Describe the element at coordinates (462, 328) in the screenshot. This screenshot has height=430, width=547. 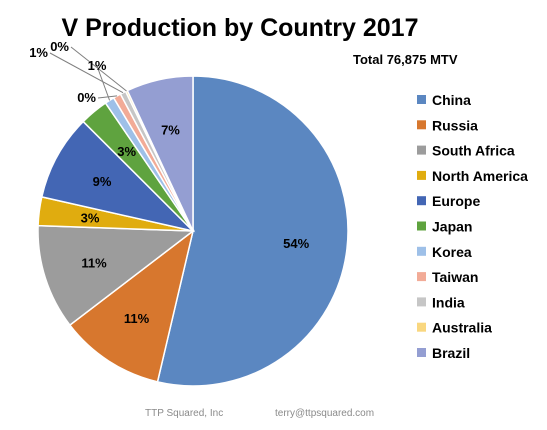
I see `legend-label-australia: Australia` at that location.